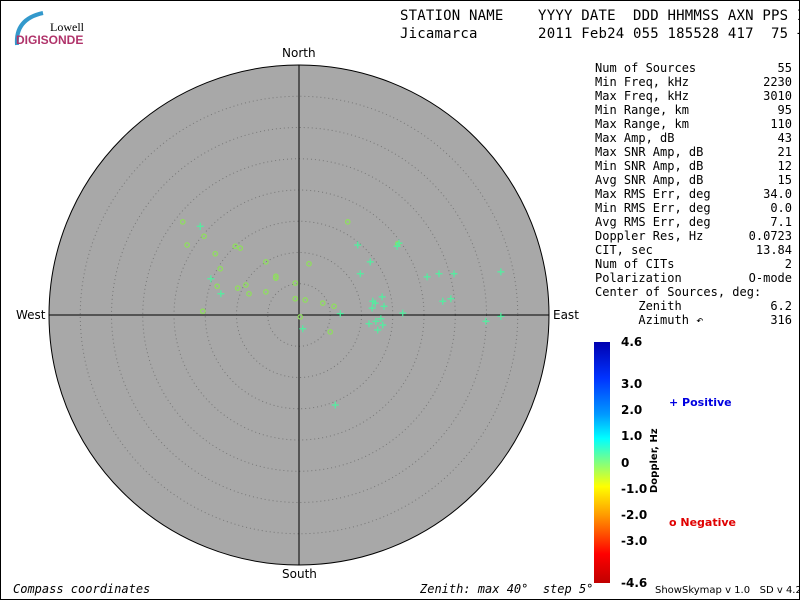 The width and height of the screenshot is (800, 600). Describe the element at coordinates (770, 236) in the screenshot. I see `stat-value: 0.0723` at that location.